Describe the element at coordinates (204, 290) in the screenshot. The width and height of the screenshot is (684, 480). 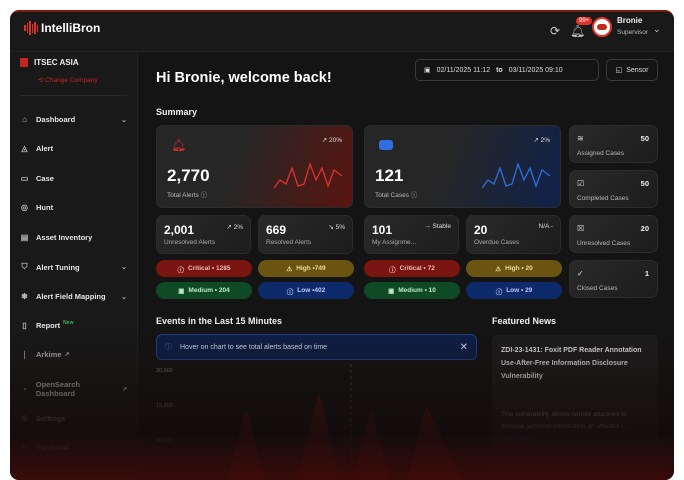
I see `severity-pill-med: ▣ Medium • 204` at that location.